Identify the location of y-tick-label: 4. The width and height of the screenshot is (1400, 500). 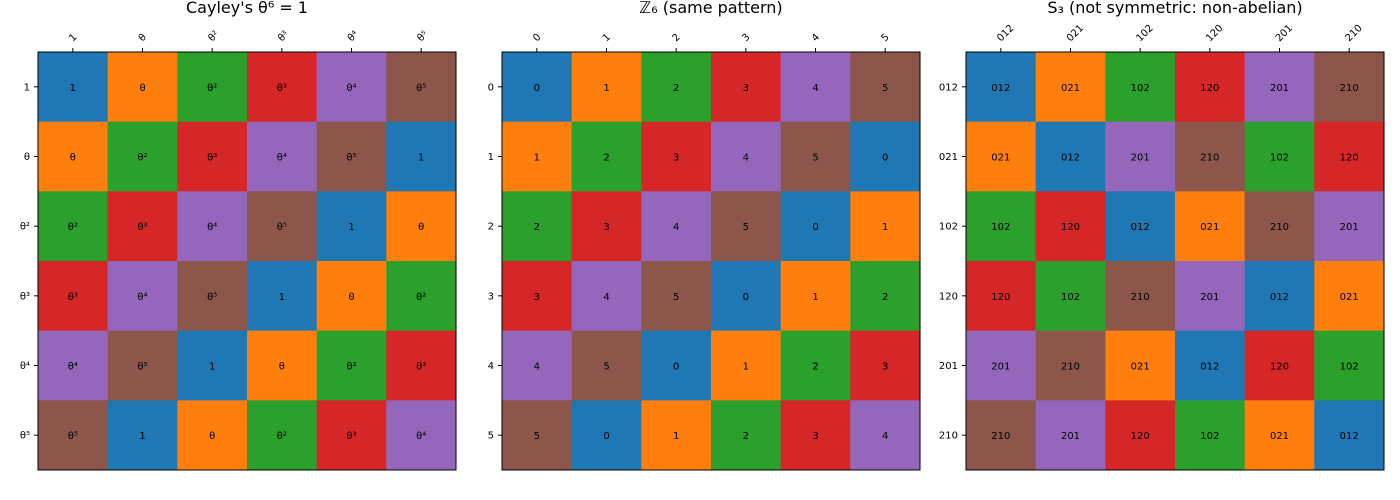
(491, 366).